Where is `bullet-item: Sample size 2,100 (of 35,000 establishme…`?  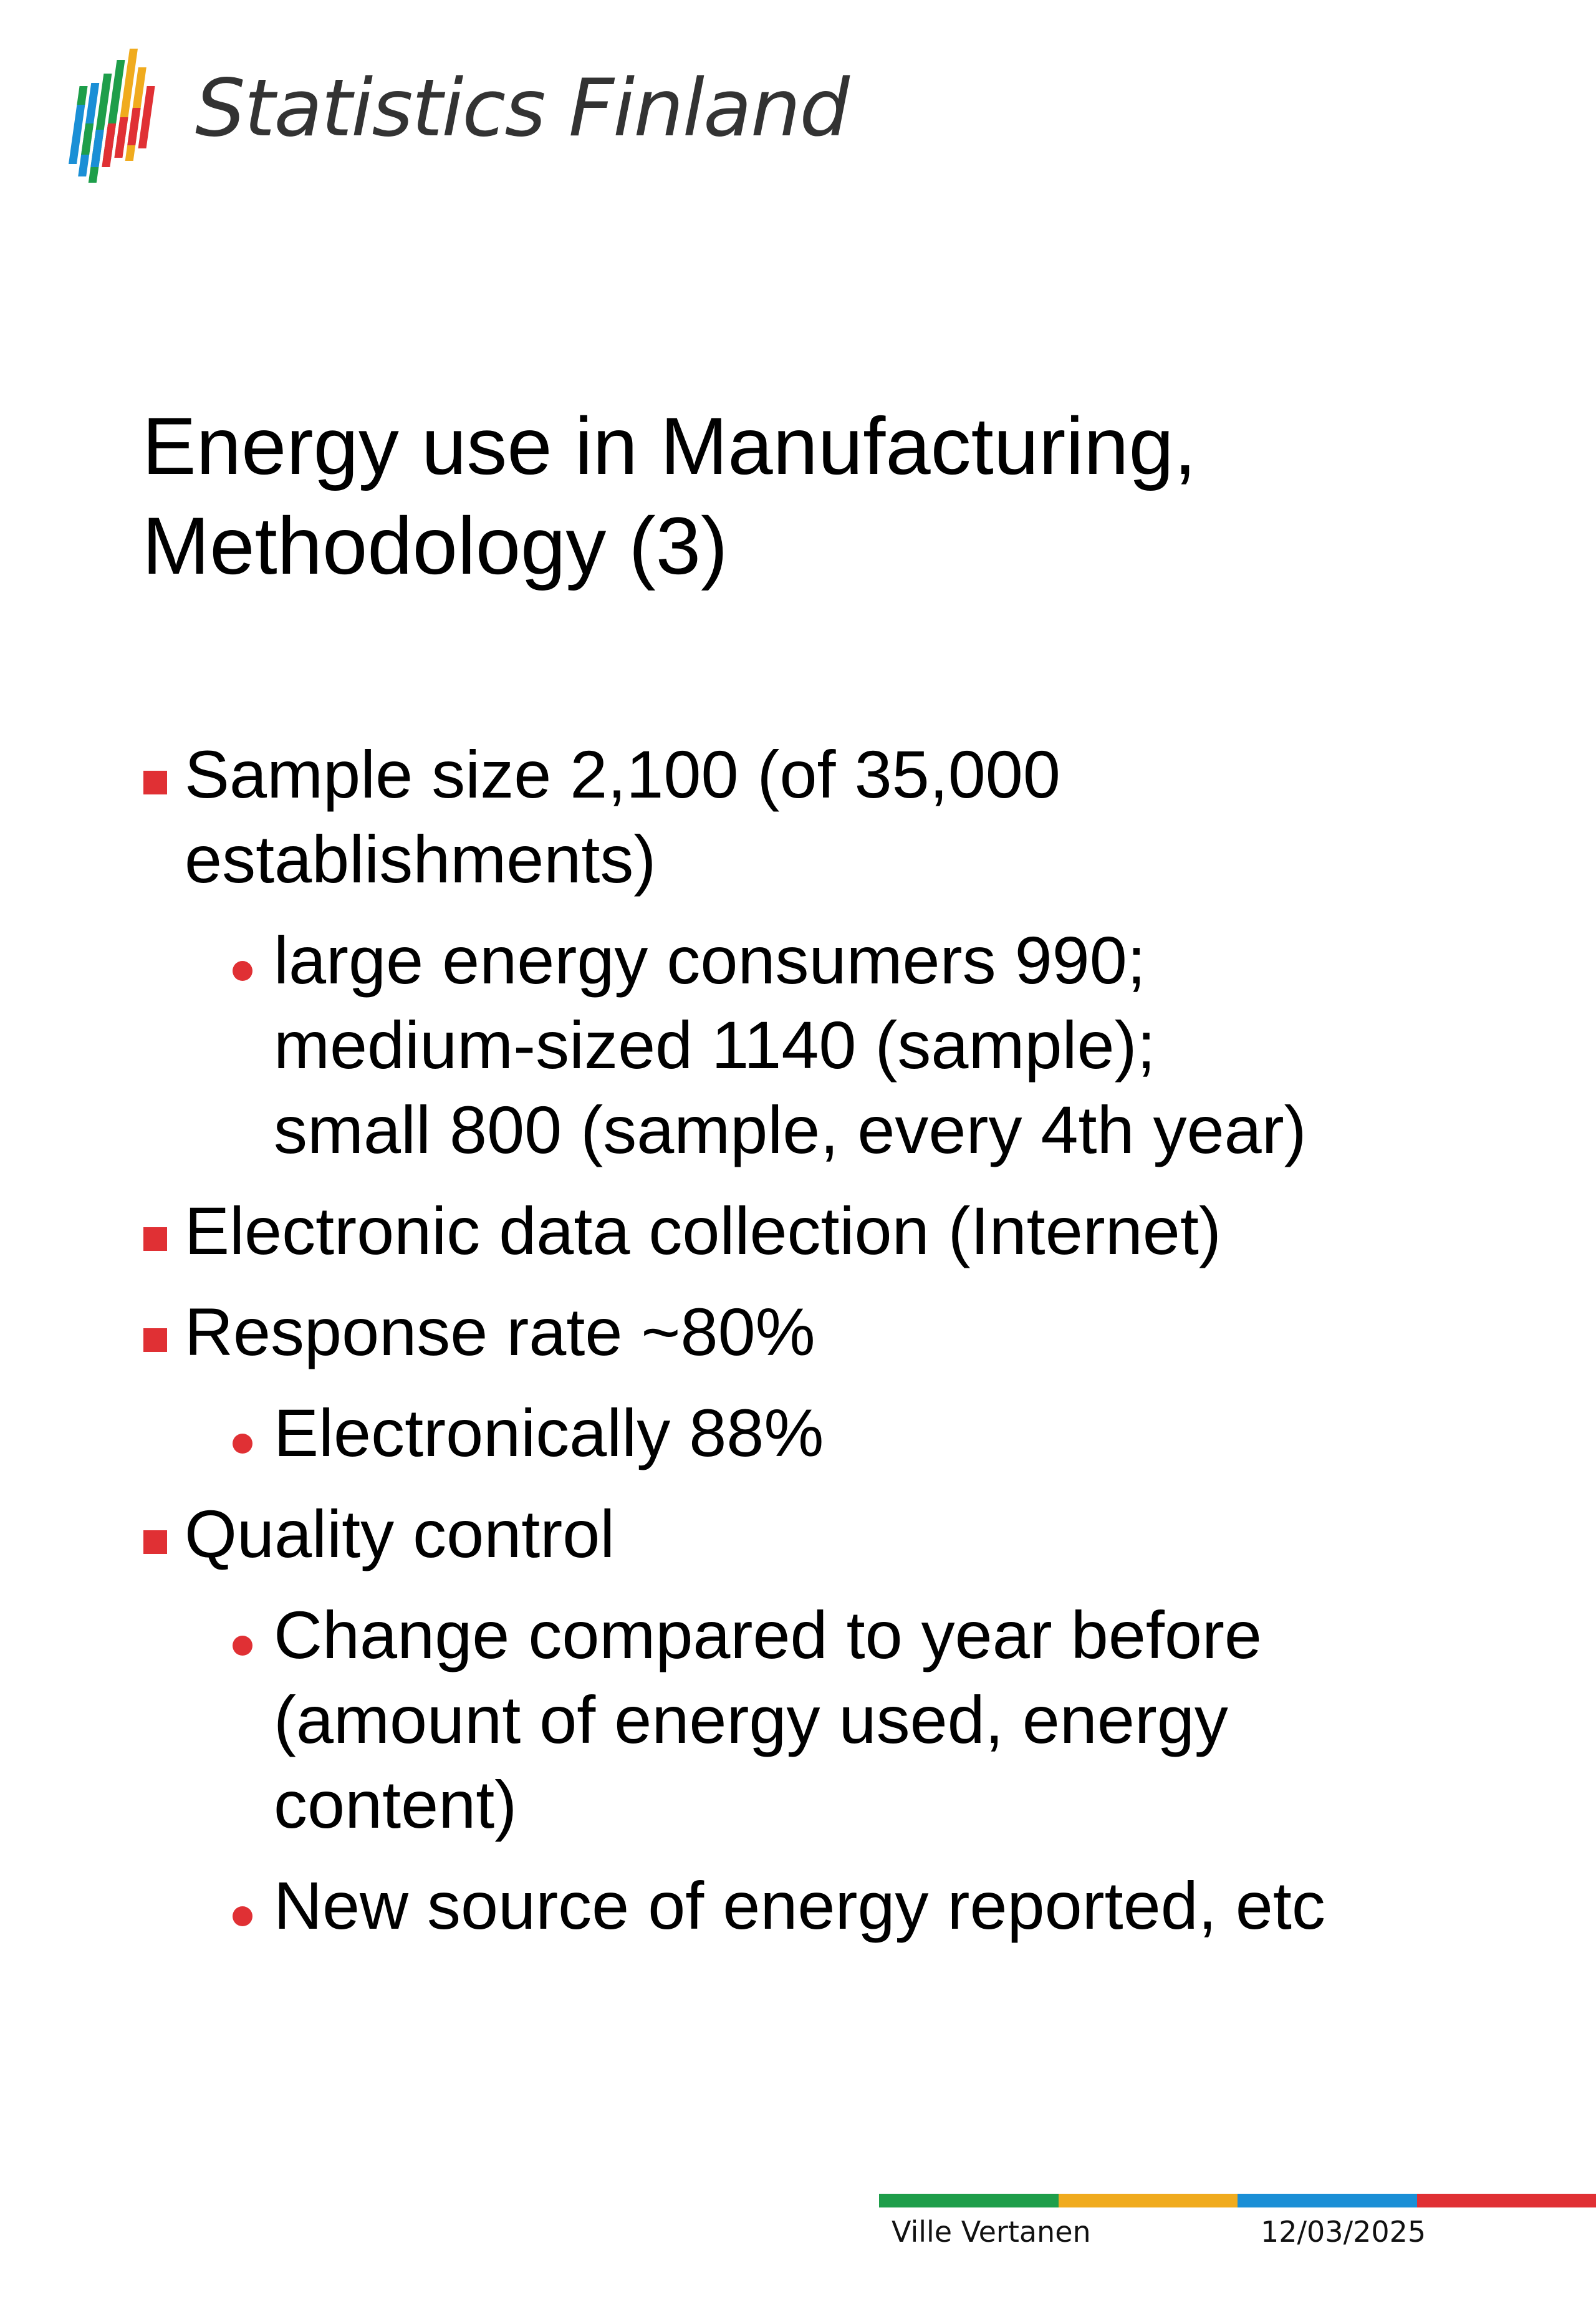 bullet-item: Sample size 2,100 (of 35,000 establishme… is located at coordinates (859, 817).